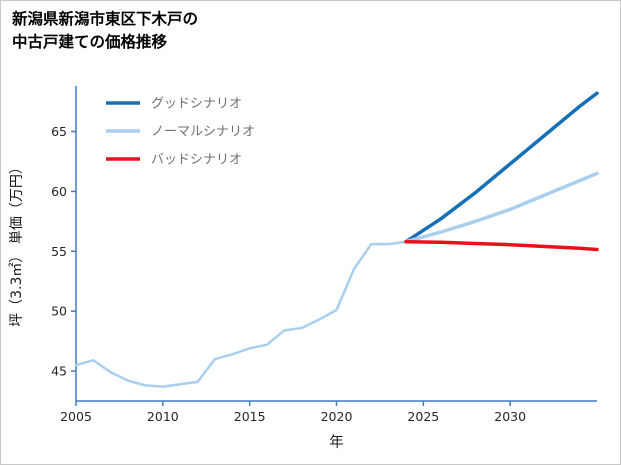 The width and height of the screenshot is (621, 465). Describe the element at coordinates (17, 243) in the screenshot. I see `y-axis-label: 坪（3.3㎡） 単価（万円）` at that location.